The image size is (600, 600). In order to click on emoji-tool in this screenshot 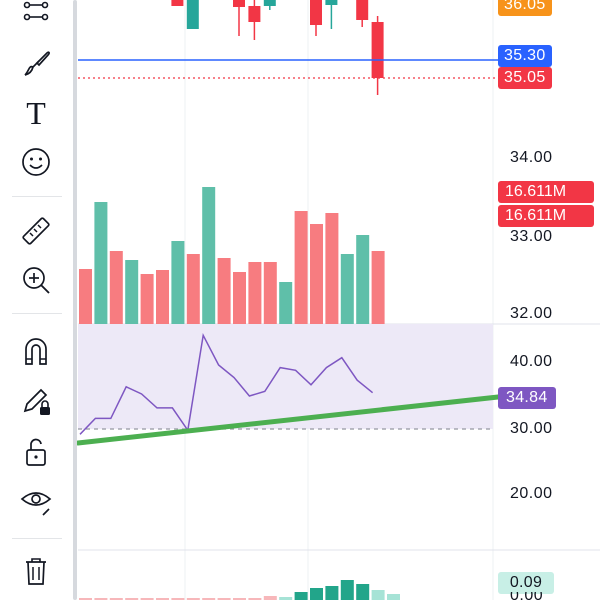, I will do `click(36, 162)`.